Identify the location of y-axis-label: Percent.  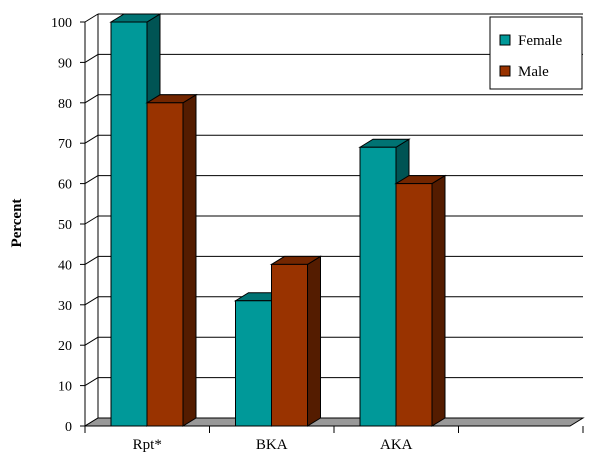
(17, 223).